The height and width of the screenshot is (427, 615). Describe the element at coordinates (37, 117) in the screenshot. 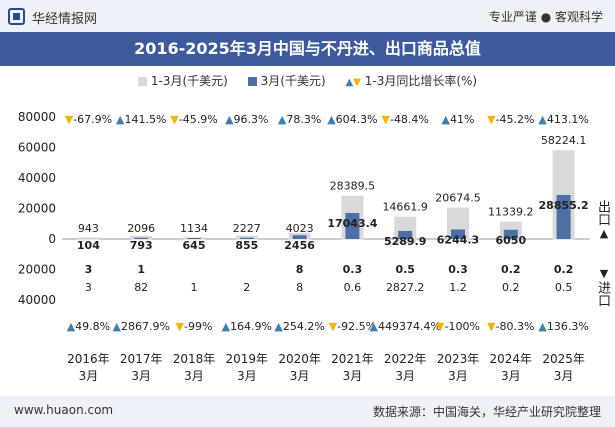

I see `y-tick-label: 80000` at that location.